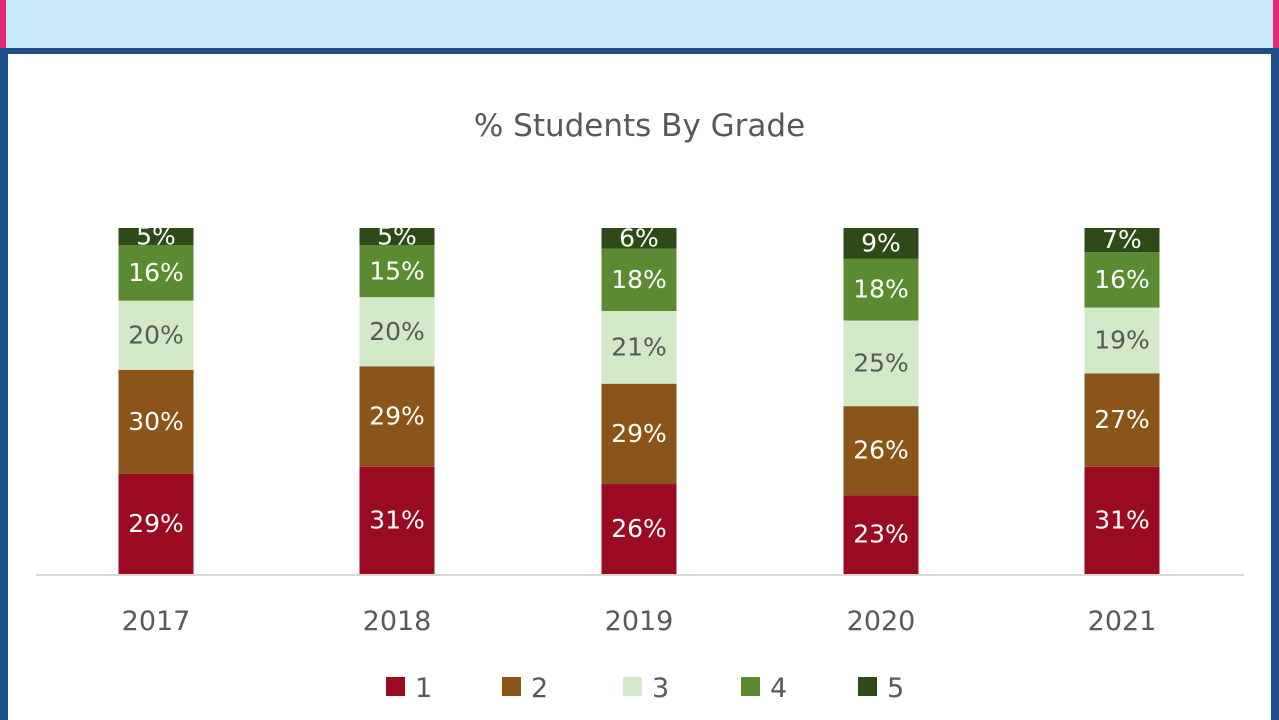 This screenshot has height=720, width=1279. I want to click on data-label-2020-grade-5: 9%, so click(881, 242).